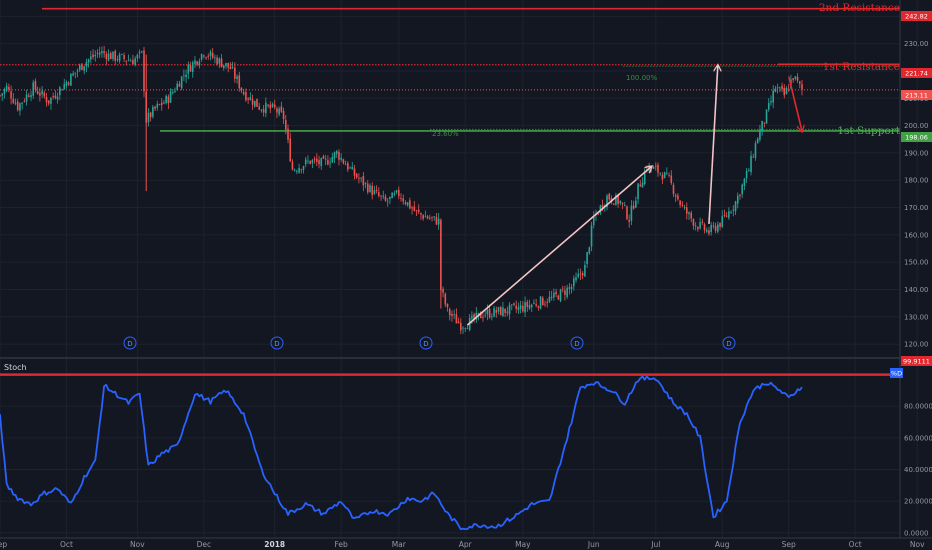 This screenshot has height=550, width=932. I want to click on price-tick-label-8: 160.00, so click(916, 235).